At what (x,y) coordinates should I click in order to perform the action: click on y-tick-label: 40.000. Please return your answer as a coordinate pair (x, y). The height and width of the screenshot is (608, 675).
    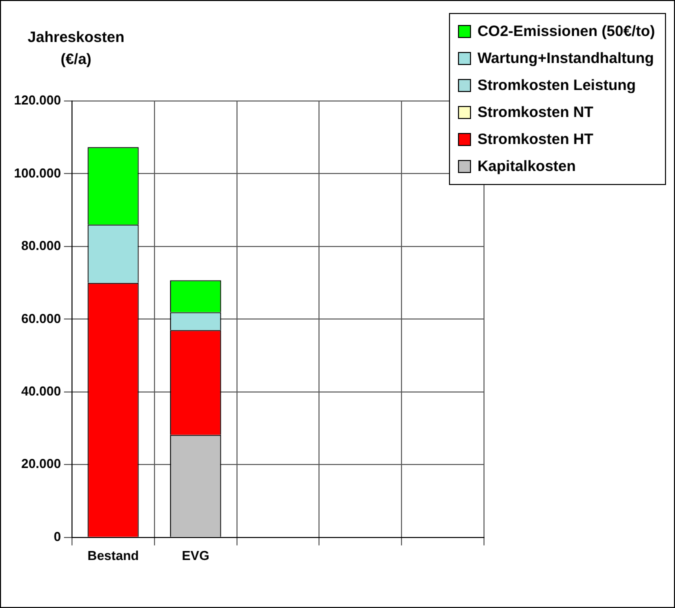
    Looking at the image, I should click on (41, 391).